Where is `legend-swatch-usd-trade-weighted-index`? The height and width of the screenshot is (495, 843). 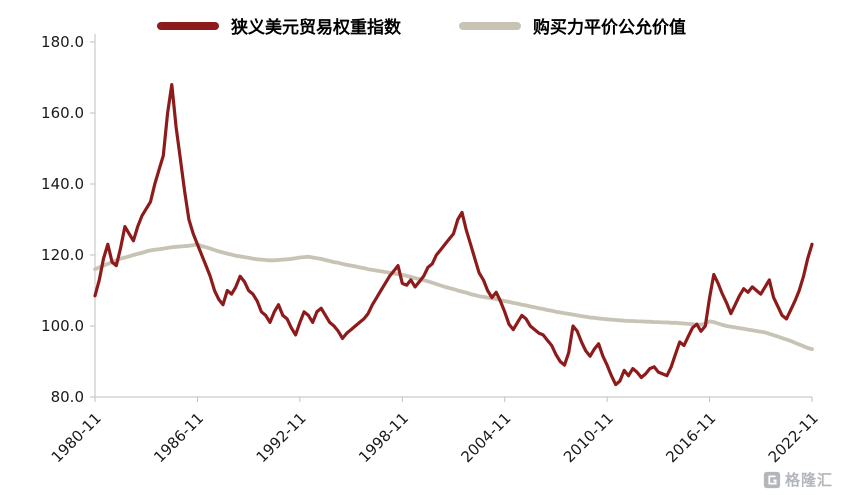 legend-swatch-usd-trade-weighted-index is located at coordinates (188, 25).